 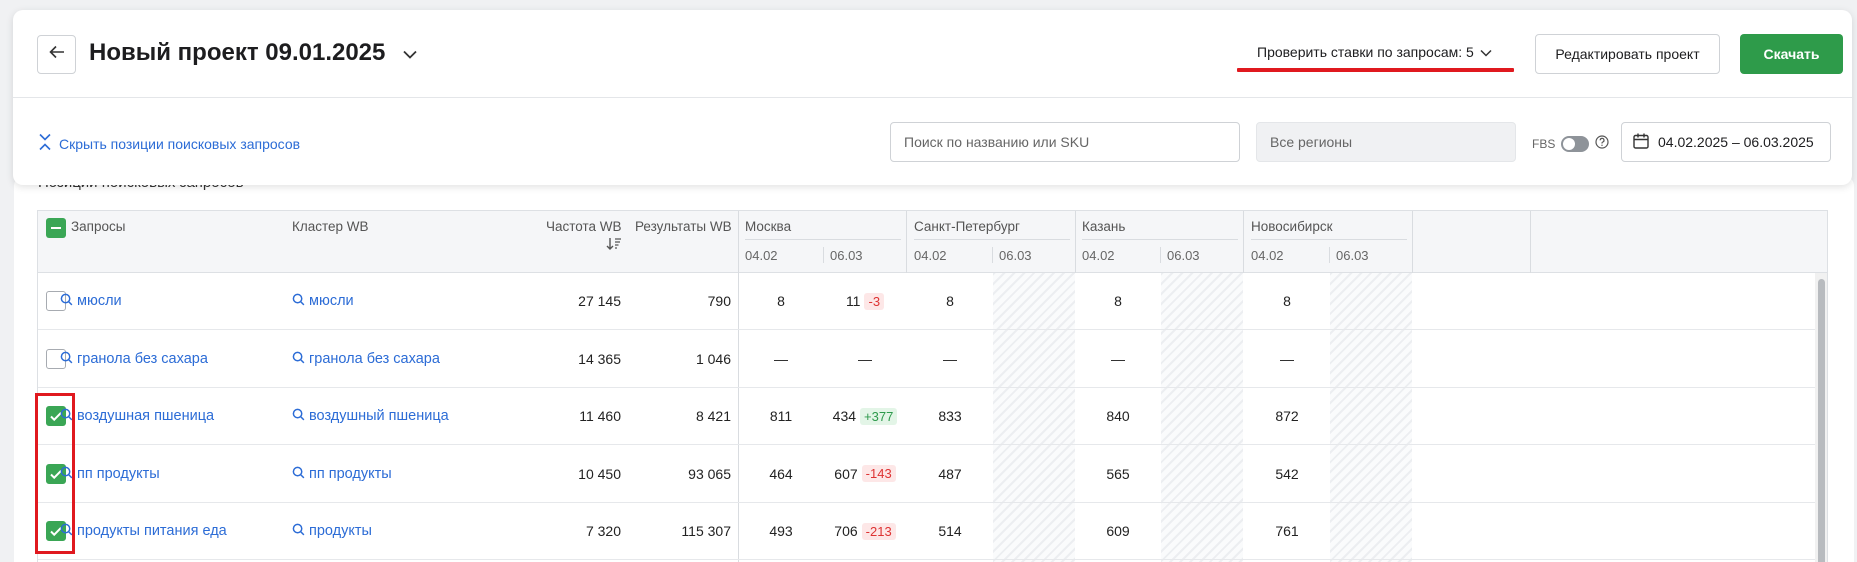 What do you see at coordinates (118, 473) in the screenshot?
I see `query-text: пп продукты` at bounding box center [118, 473].